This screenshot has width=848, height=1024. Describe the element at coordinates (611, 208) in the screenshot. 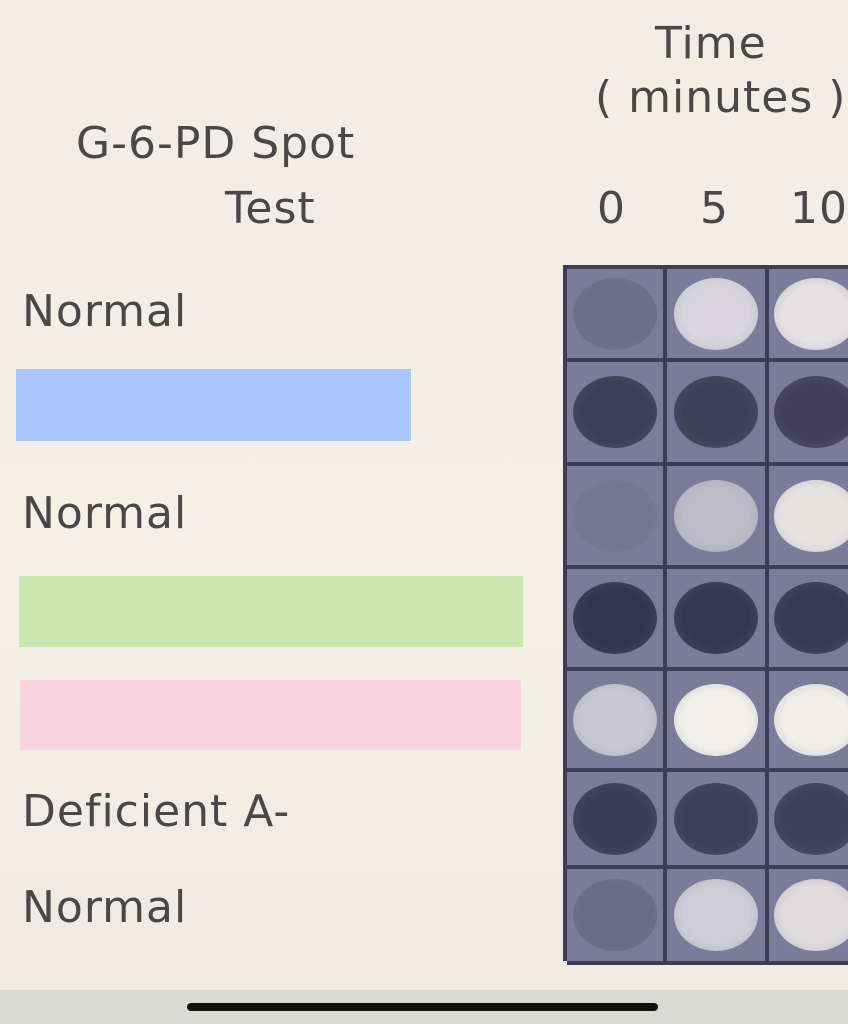

I see `time-col-0: 0` at that location.